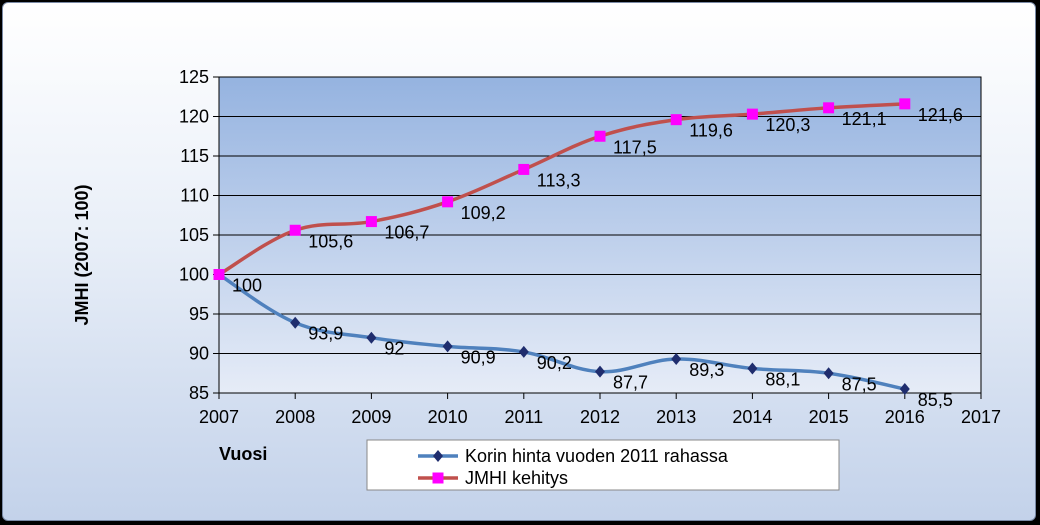 The width and height of the screenshot is (1040, 525). I want to click on x-tick-label: 2008, so click(295, 417).